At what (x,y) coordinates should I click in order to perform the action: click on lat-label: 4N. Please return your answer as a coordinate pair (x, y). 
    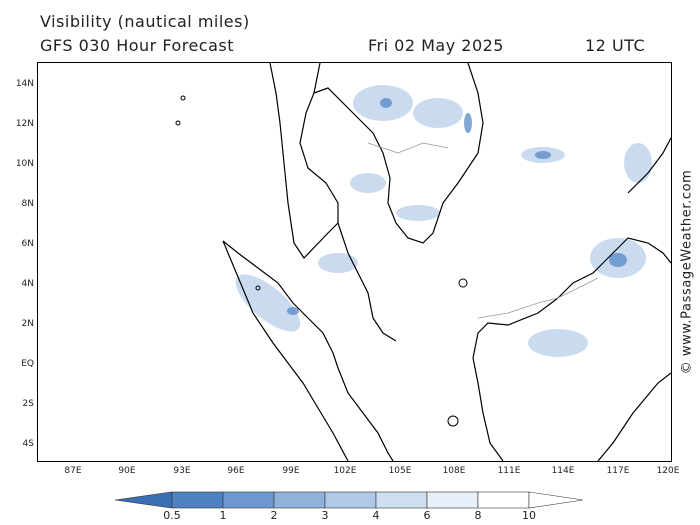
    Looking at the image, I should click on (27, 284).